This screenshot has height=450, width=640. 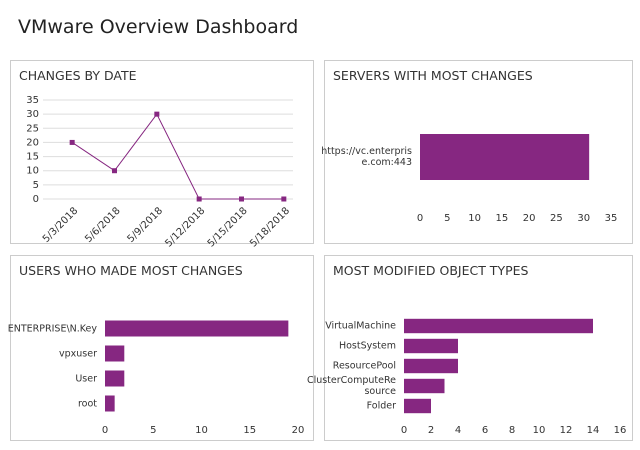 I want to click on category-label: ENTERPRISE\N.Key, so click(x=52, y=328).